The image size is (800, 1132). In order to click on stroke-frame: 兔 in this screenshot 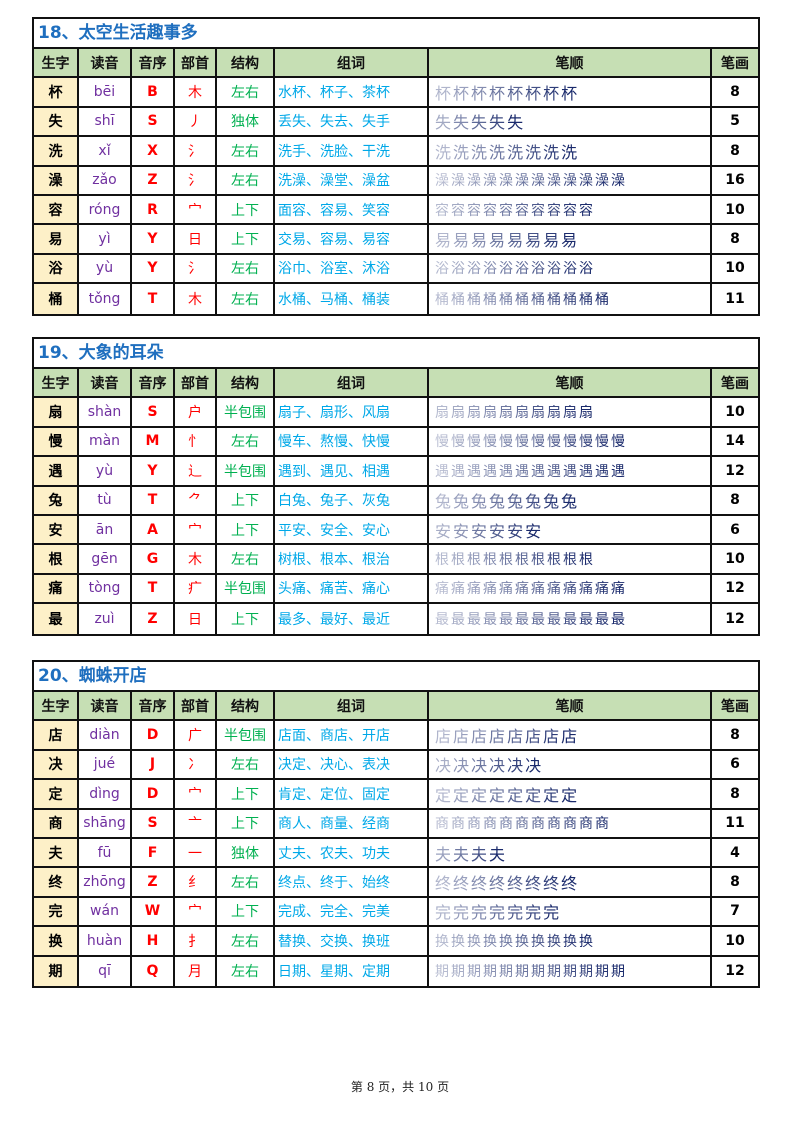, I will do `click(533, 502)`.